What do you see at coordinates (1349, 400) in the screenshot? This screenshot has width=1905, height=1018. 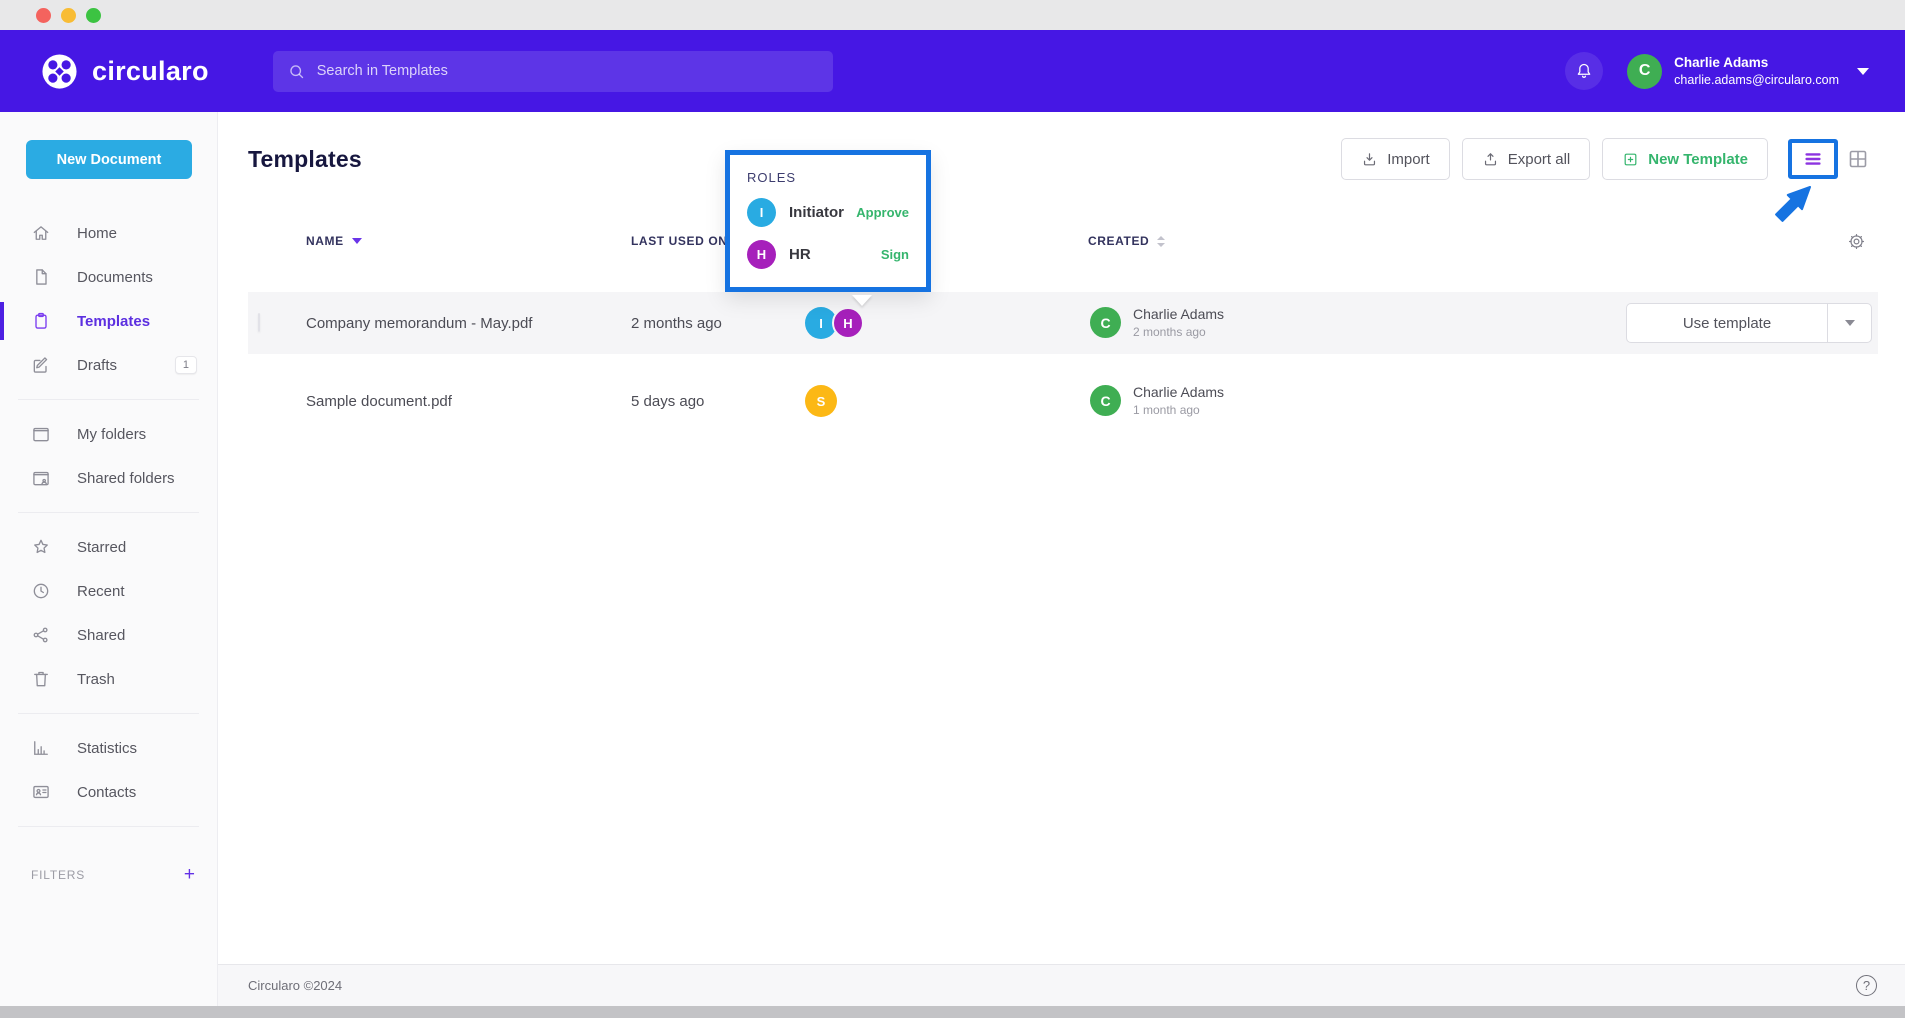 I see `created-cell: C Charlie Adams 1 month ago` at bounding box center [1349, 400].